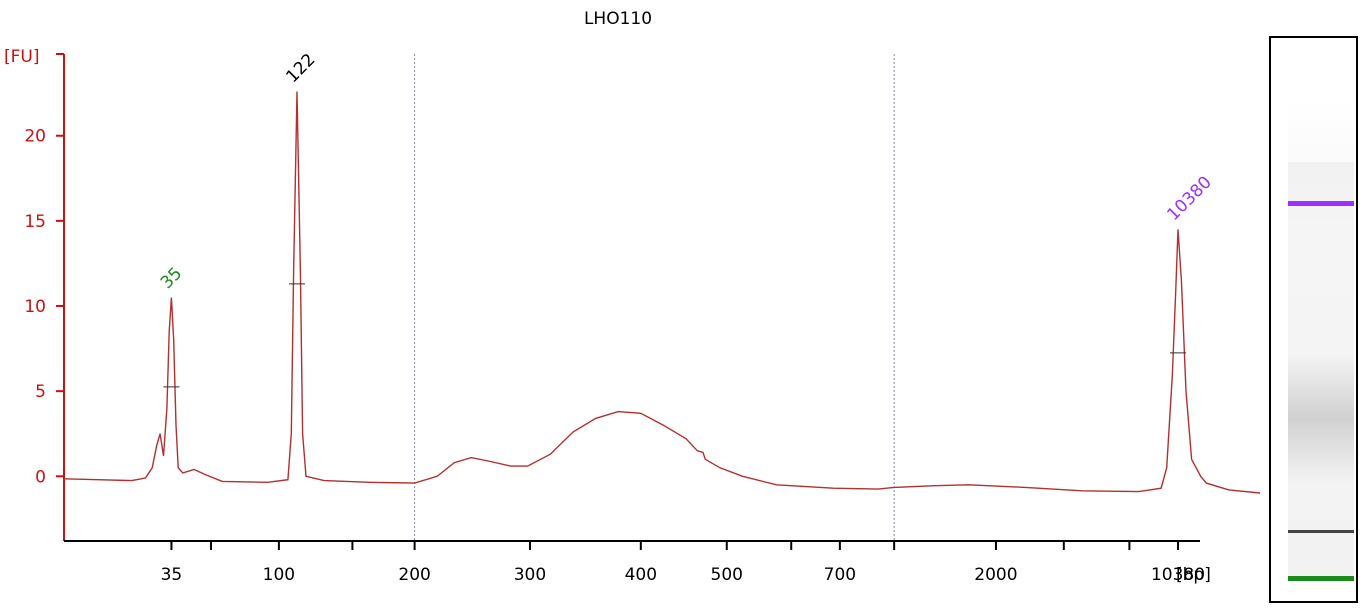 Image resolution: width=1363 pixels, height=609 pixels. What do you see at coordinates (641, 575) in the screenshot?
I see `x-tick-label-400: 400` at bounding box center [641, 575].